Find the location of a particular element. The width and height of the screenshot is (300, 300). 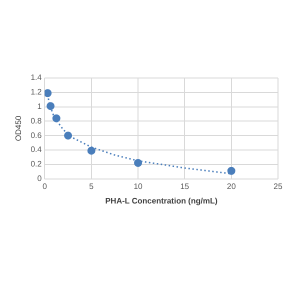

y-tick-label: 0.8 is located at coordinates (36, 121).